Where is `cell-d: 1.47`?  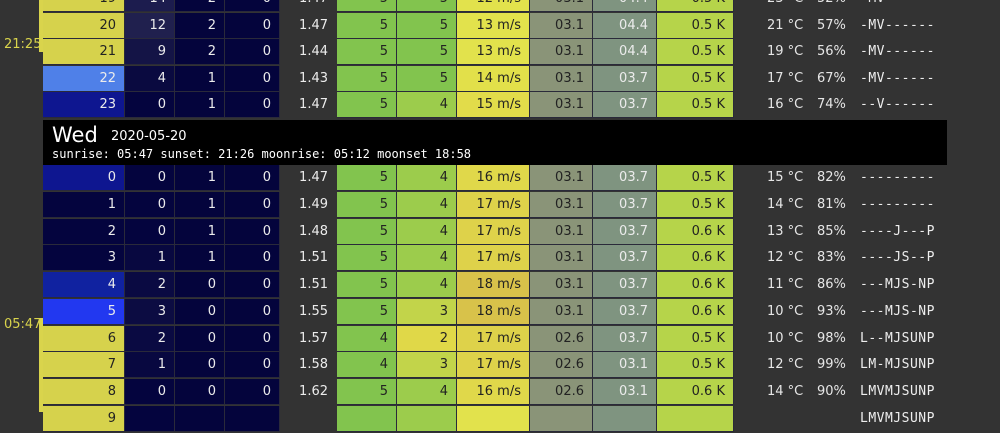
cell-d: 1.47 is located at coordinates (308, 178).